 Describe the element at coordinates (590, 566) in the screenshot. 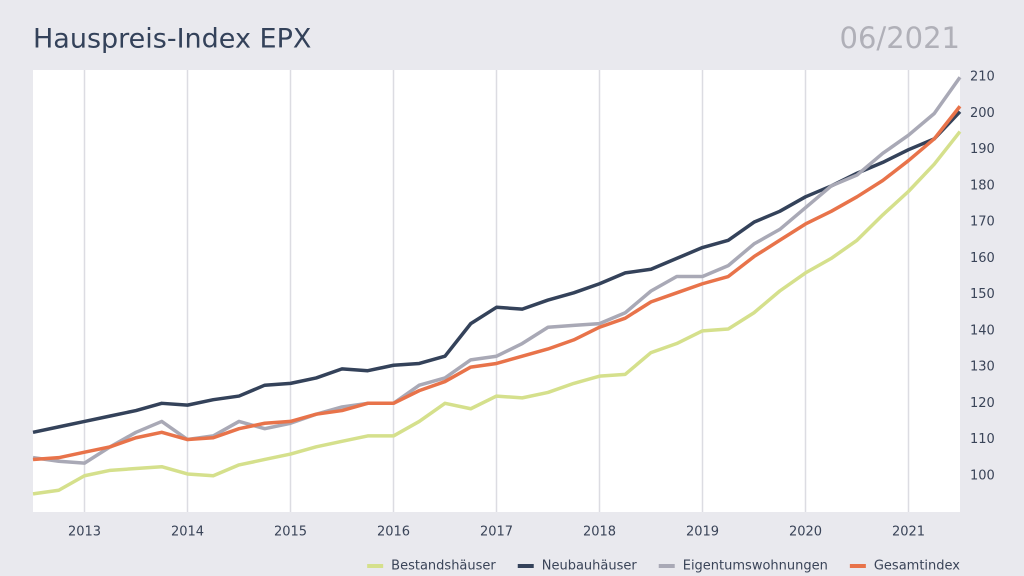

I see `legend-label: Neubauhäuser` at that location.